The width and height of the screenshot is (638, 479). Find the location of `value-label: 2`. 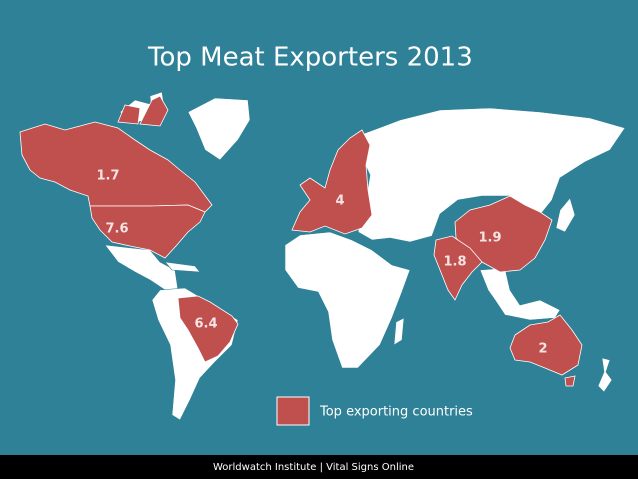

value-label: 2 is located at coordinates (542, 349).